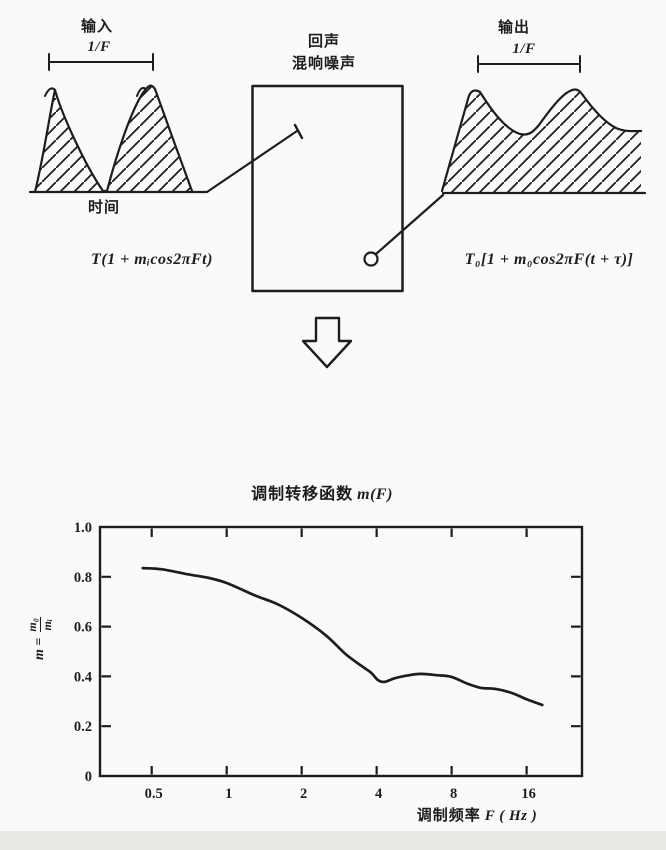 This screenshot has width=666, height=850. Describe the element at coordinates (371, 259) in the screenshot. I see `probe-circle` at that location.